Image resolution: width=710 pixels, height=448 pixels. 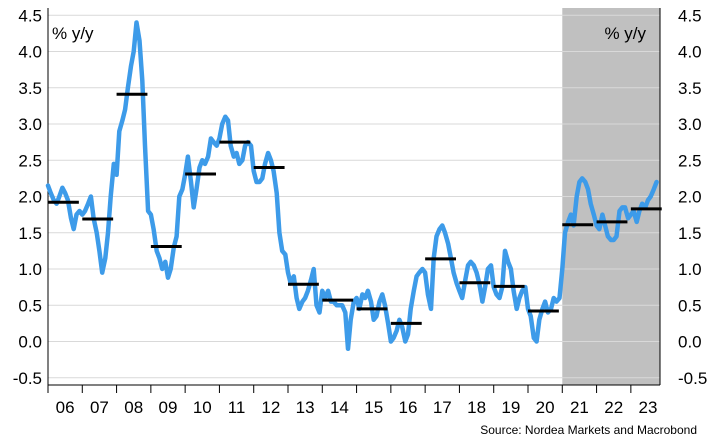 What do you see at coordinates (373, 407) in the screenshot?
I see `x-tick-label: 15` at bounding box center [373, 407].